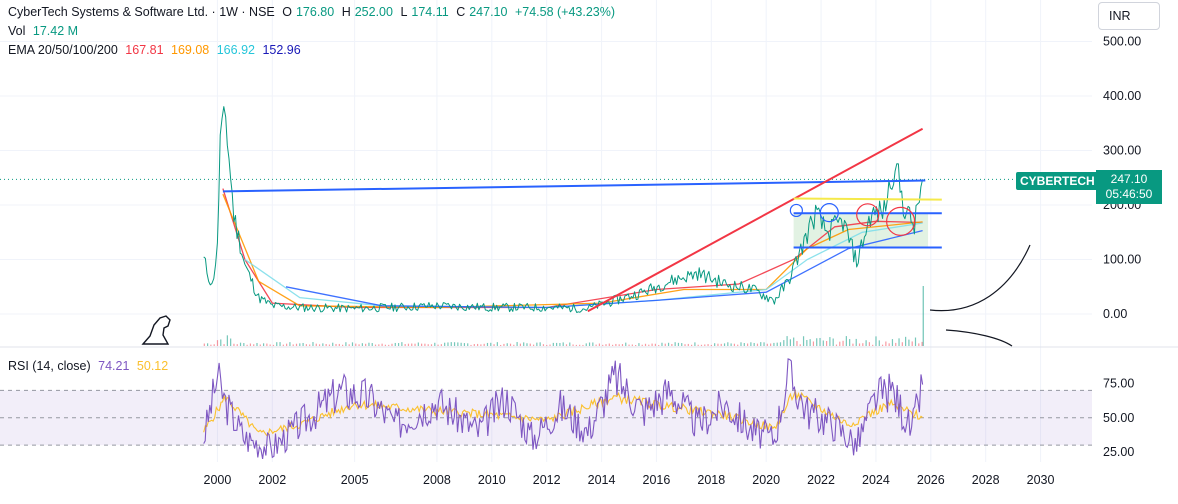  Describe the element at coordinates (1129, 179) in the screenshot. I see `last-price: 247.10` at that location.